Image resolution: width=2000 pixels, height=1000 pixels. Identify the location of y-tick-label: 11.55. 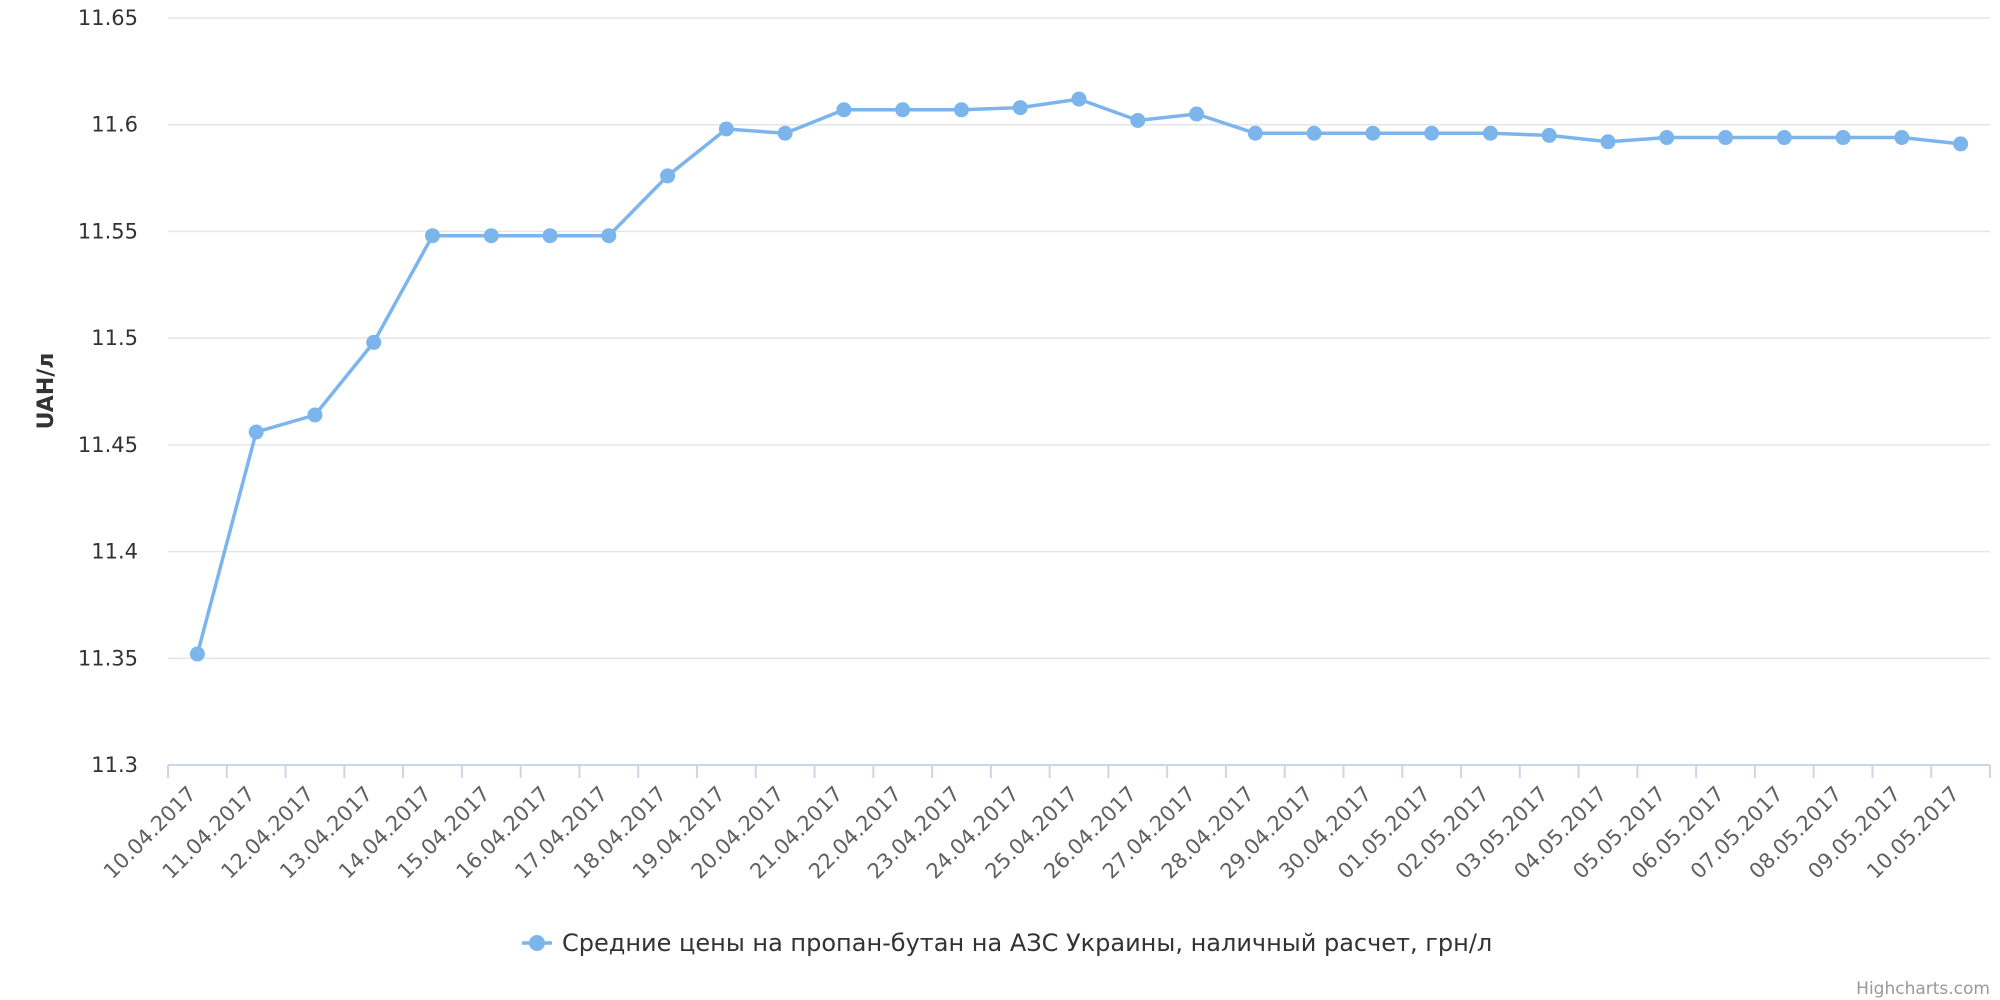
(108, 231).